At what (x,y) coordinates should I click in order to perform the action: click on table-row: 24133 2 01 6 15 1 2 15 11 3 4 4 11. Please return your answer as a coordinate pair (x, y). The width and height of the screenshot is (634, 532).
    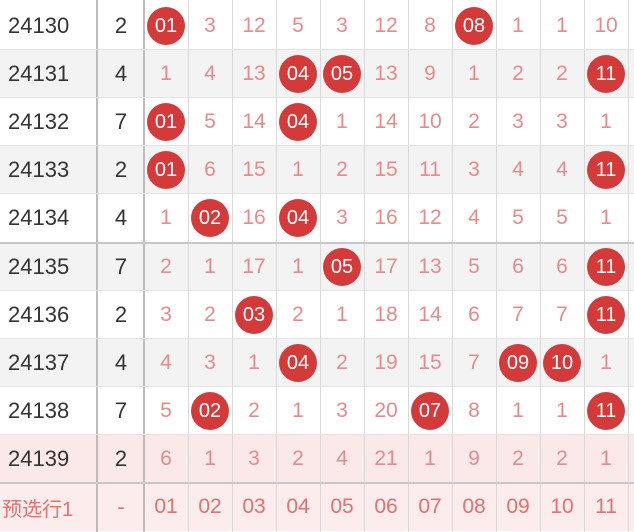
    Looking at the image, I should click on (317, 170).